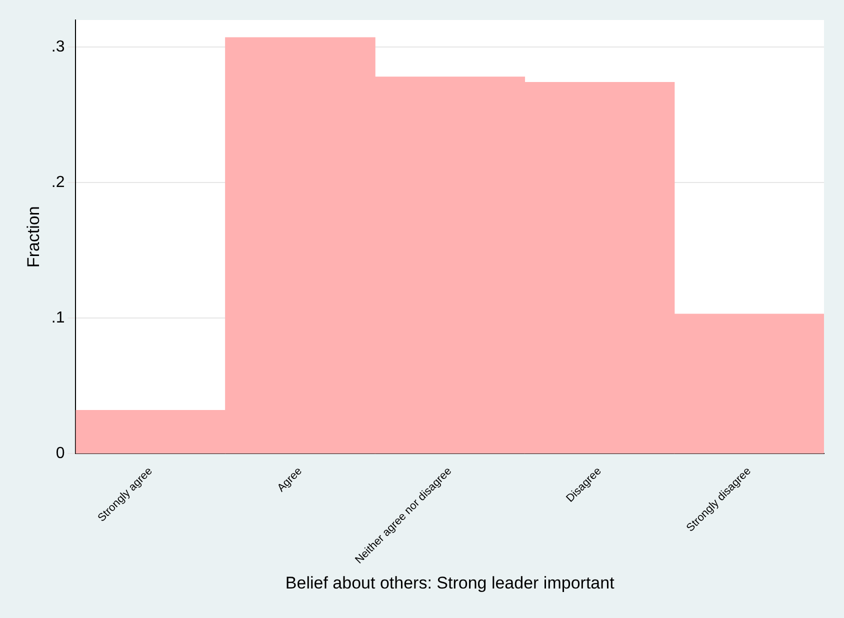 This screenshot has height=618, width=844. What do you see at coordinates (58, 47) in the screenshot?
I see `y-tick-label: .3` at bounding box center [58, 47].